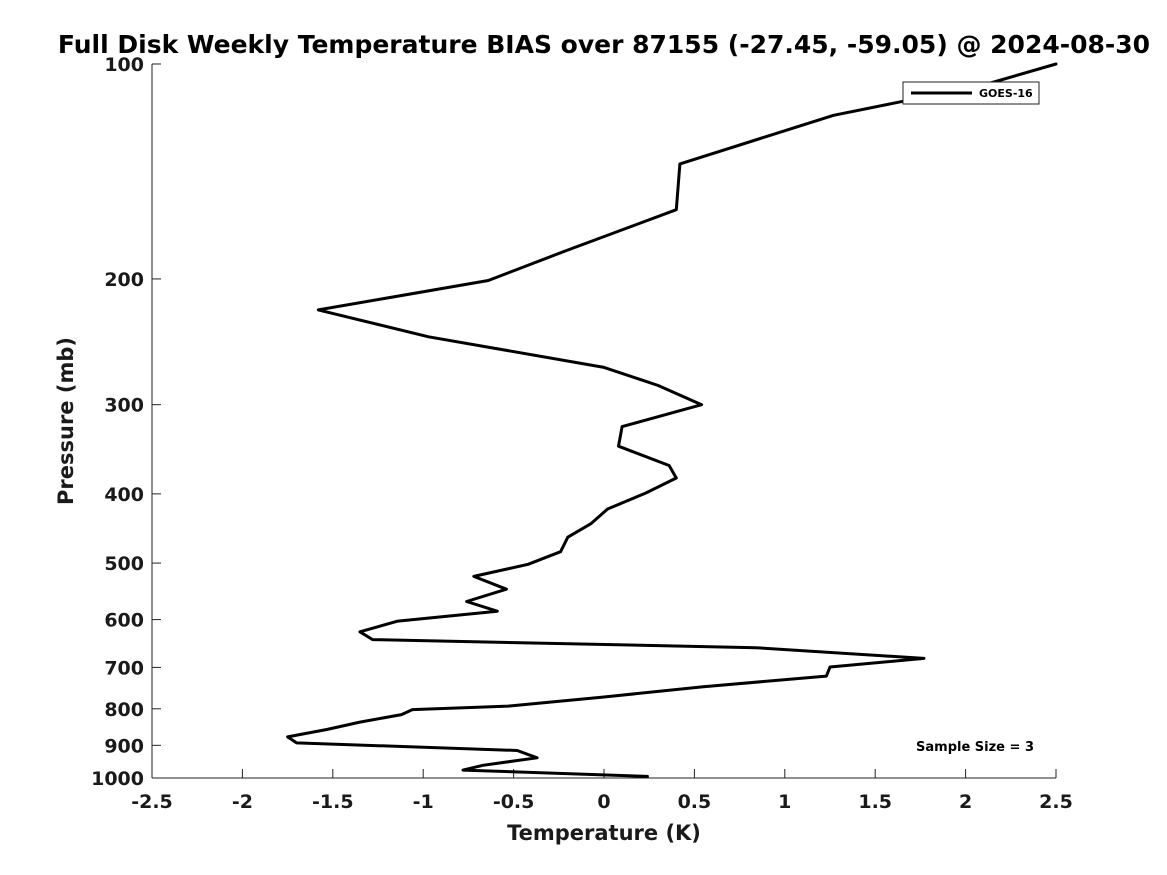  What do you see at coordinates (423, 802) in the screenshot?
I see `x-tick-label: -1` at bounding box center [423, 802].